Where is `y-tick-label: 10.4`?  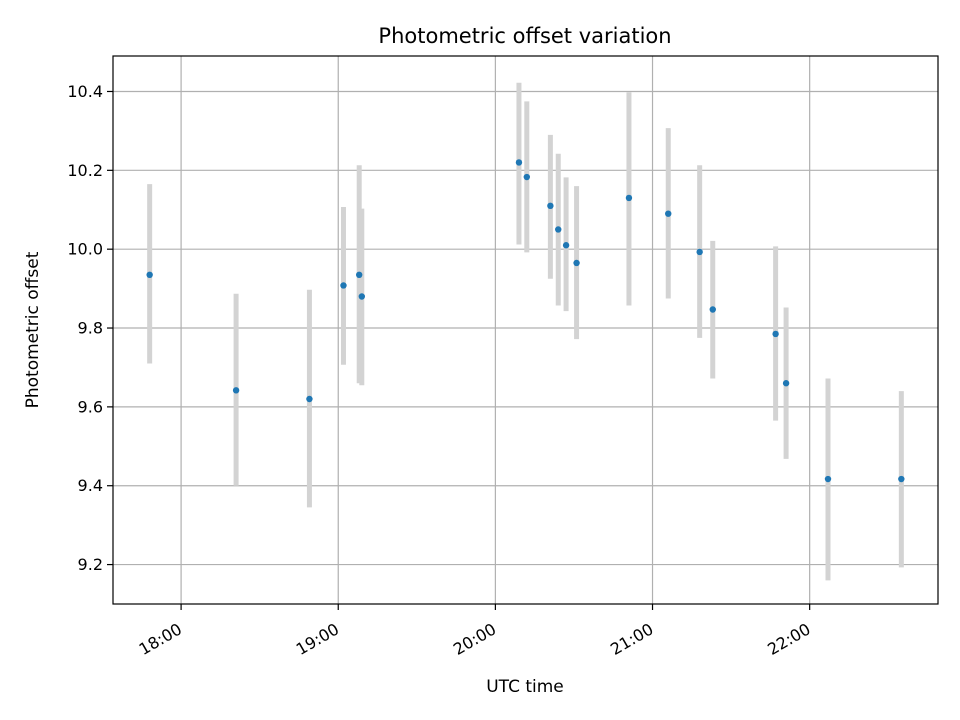
y-tick-label: 10.4 is located at coordinates (85, 91).